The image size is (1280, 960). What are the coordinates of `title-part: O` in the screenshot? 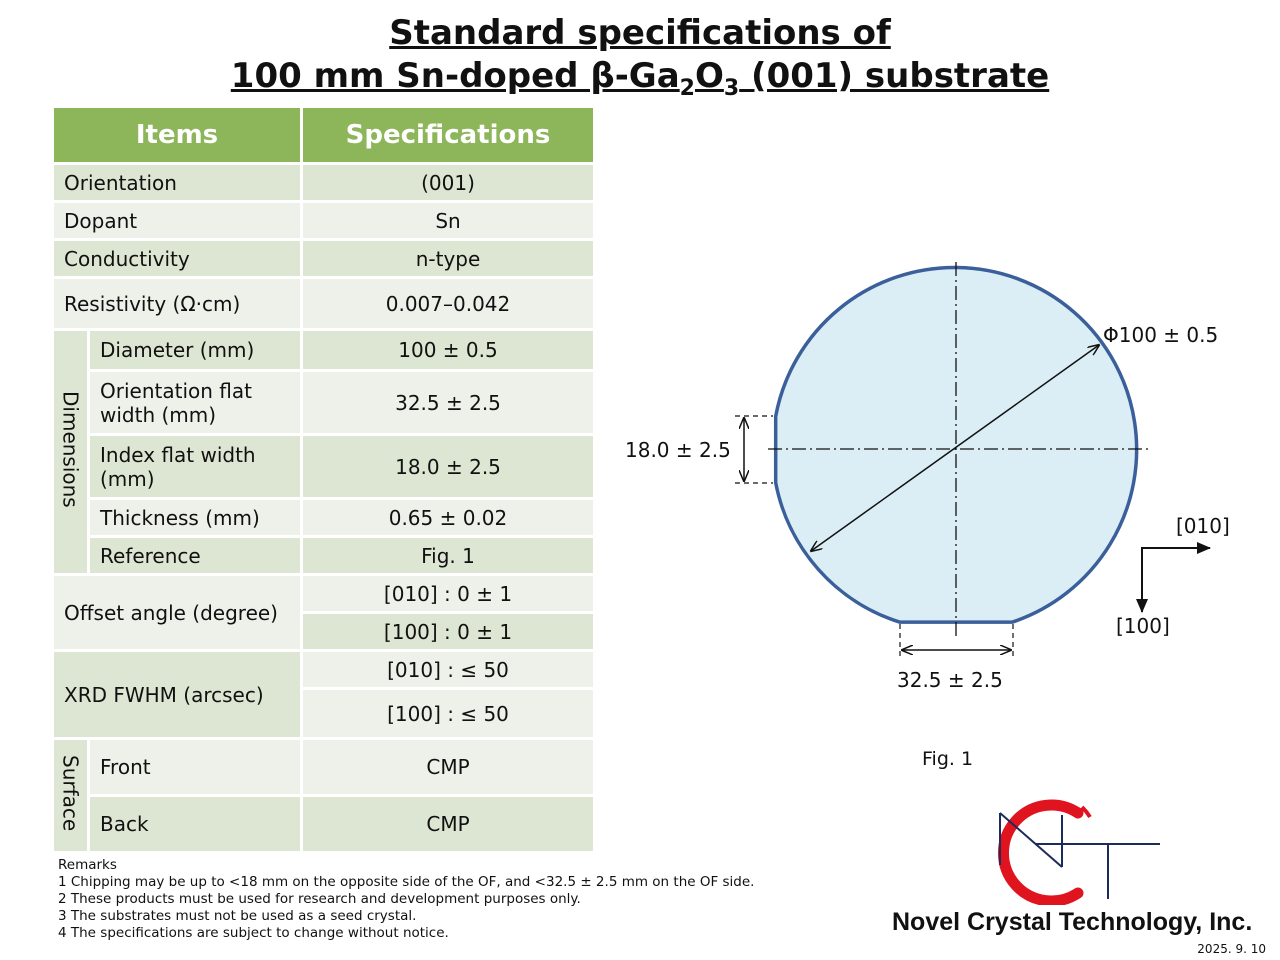 It's located at (709, 76).